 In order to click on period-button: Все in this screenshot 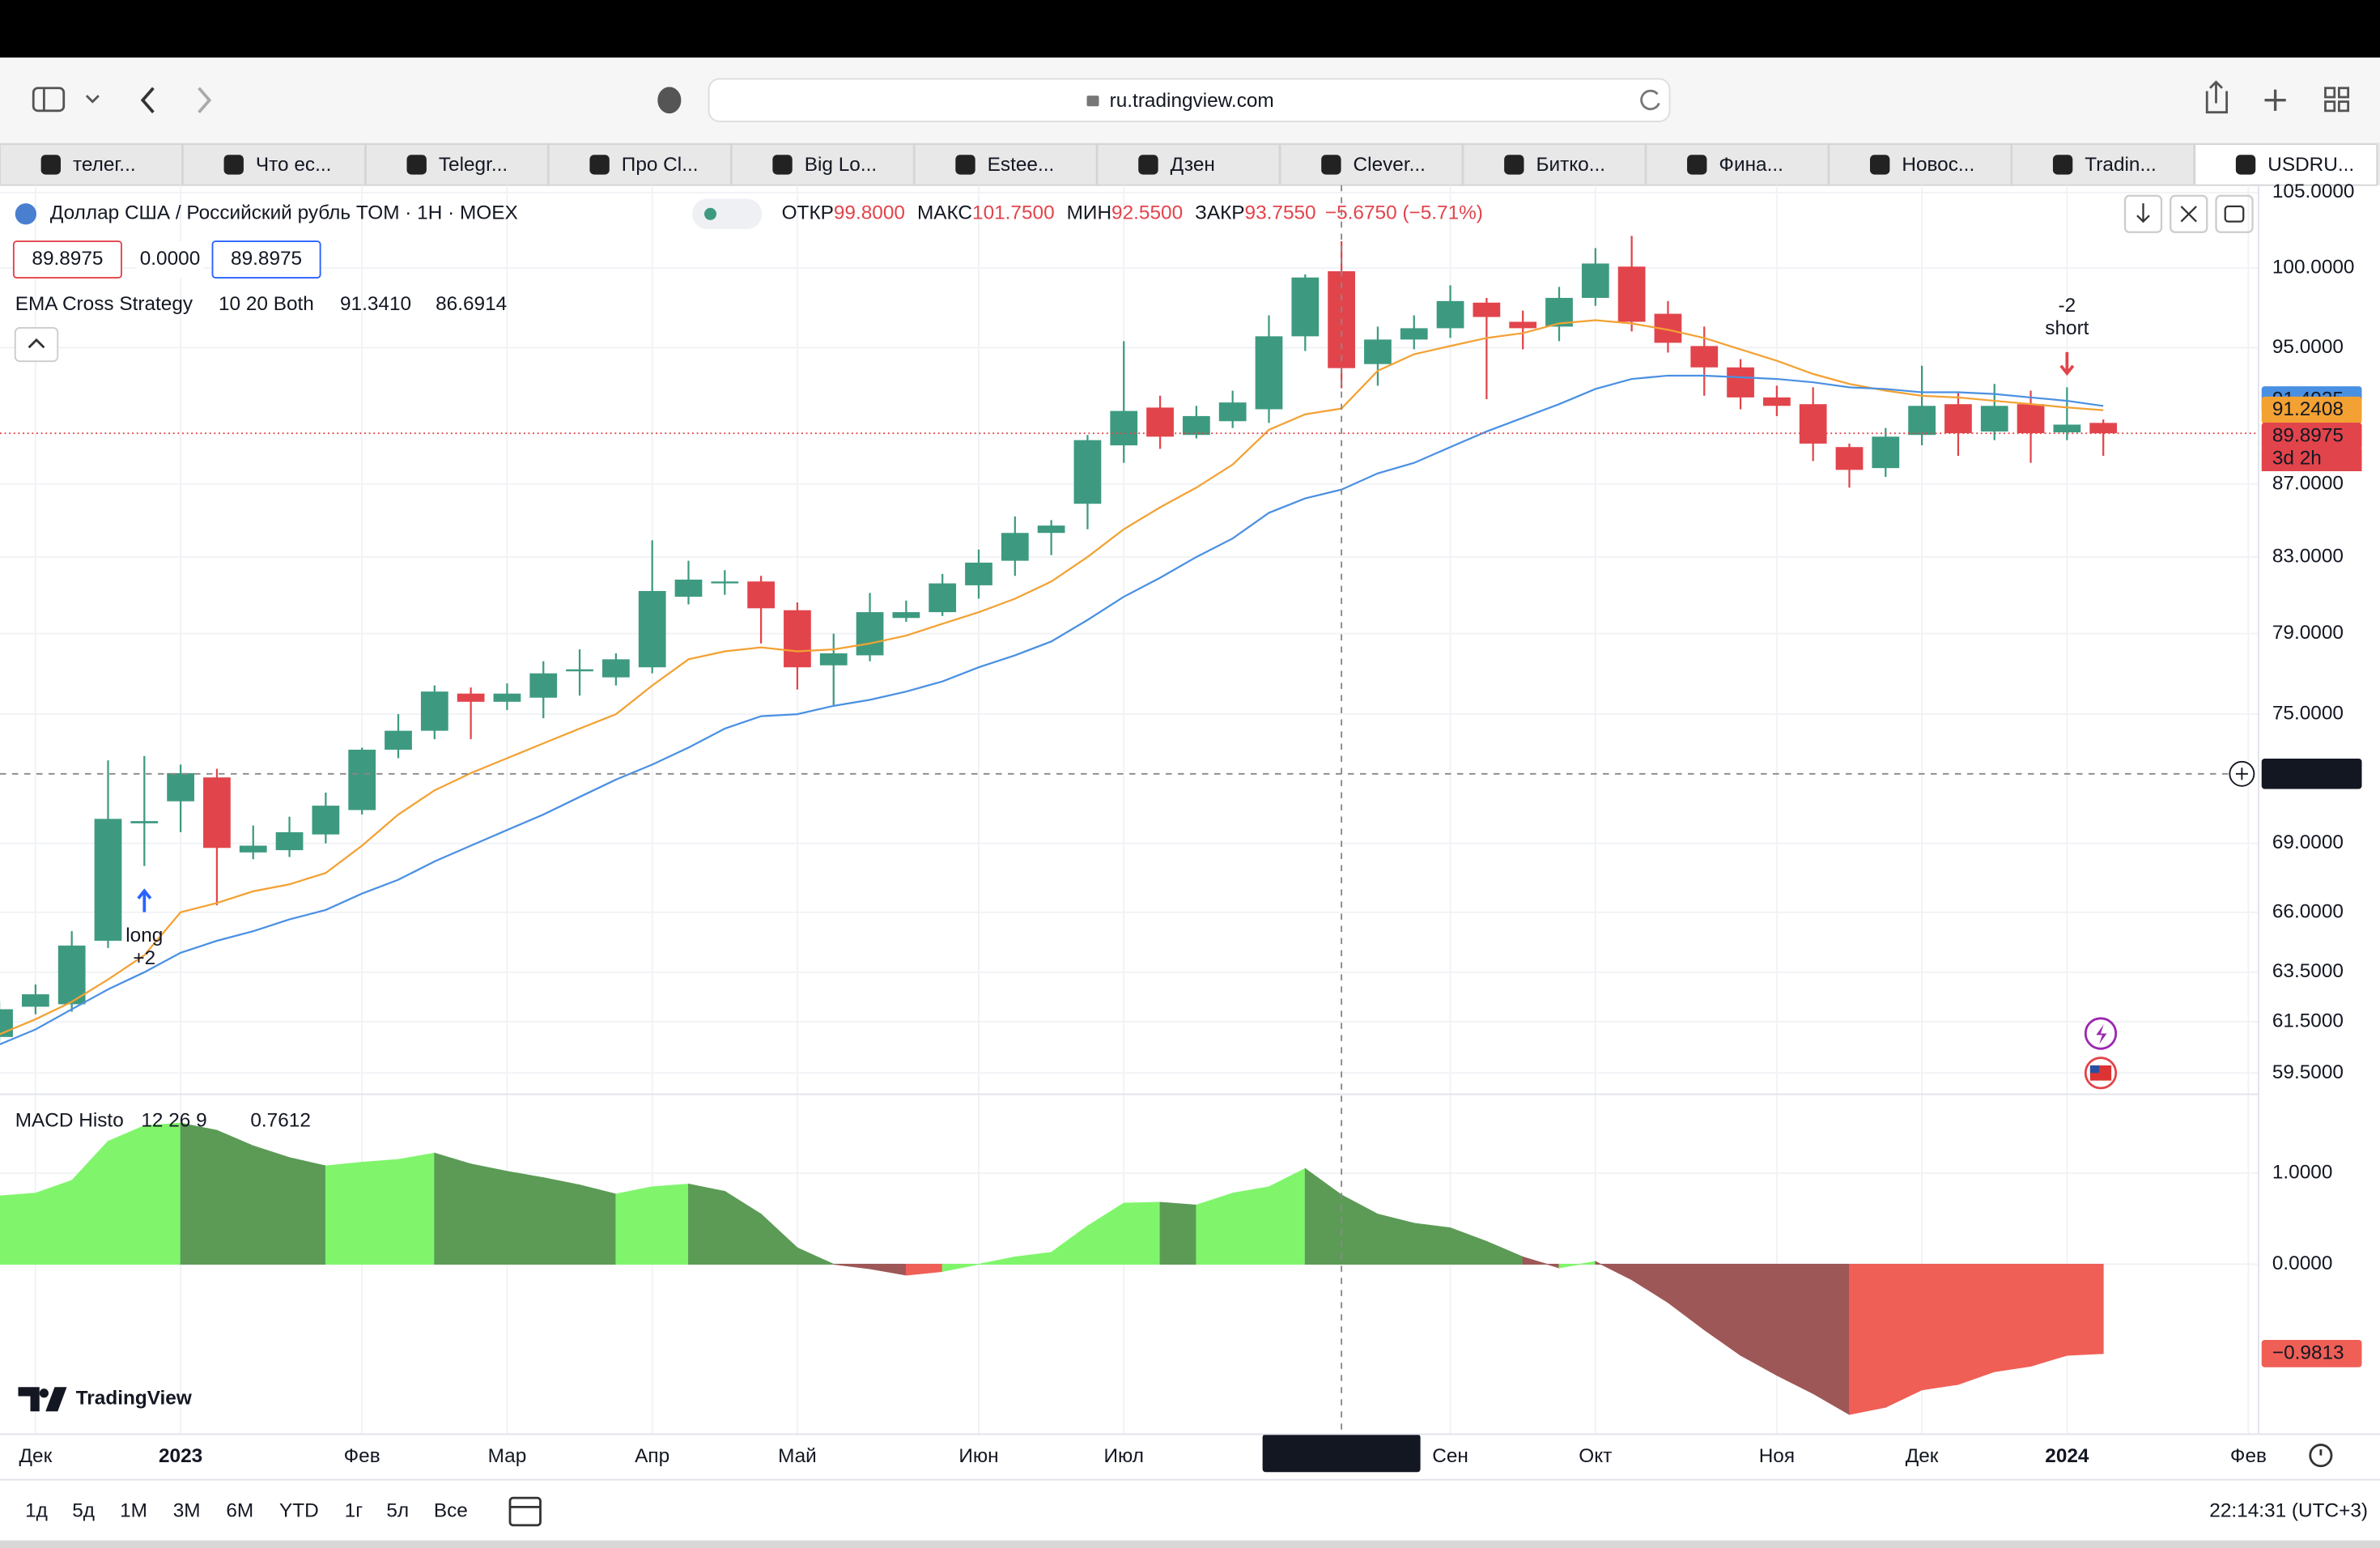, I will do `click(451, 1510)`.